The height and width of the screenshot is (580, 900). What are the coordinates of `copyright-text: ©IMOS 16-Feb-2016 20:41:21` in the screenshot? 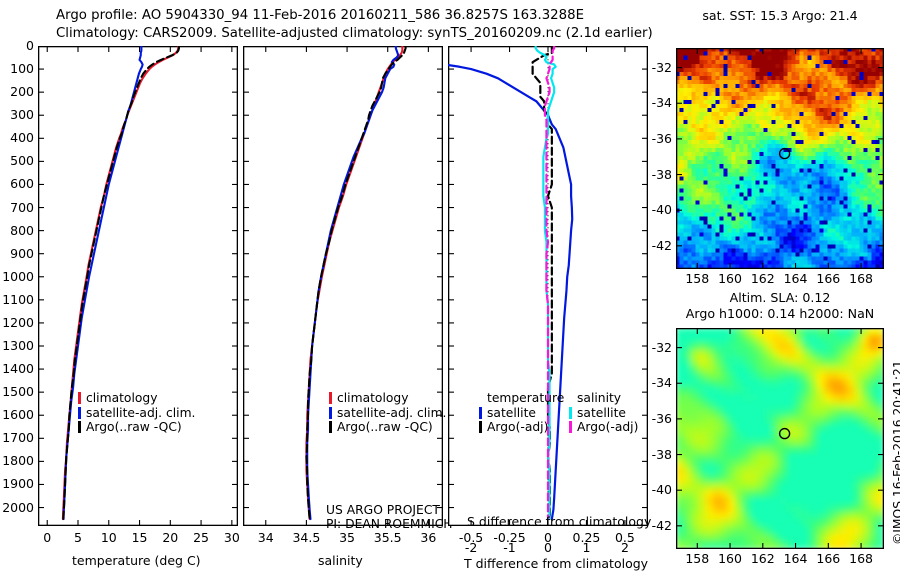 It's located at (895, 452).